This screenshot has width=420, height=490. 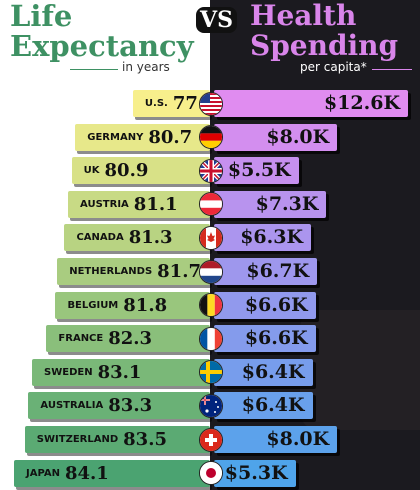 What do you see at coordinates (259, 170) in the screenshot?
I see `health-spending-value-label: $5.5K` at bounding box center [259, 170].